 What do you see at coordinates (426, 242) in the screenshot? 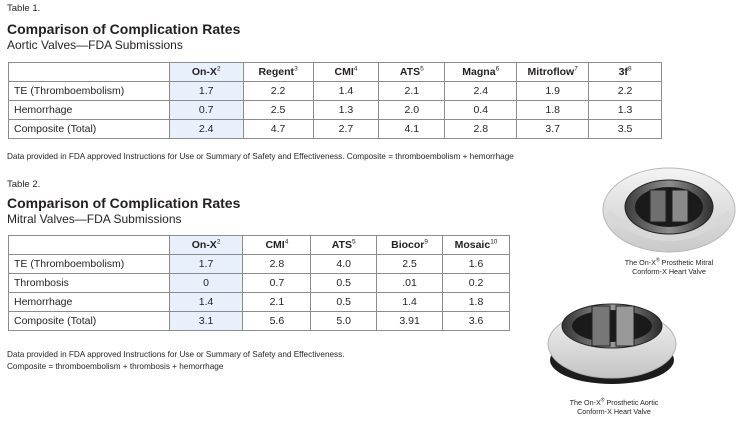
I see `table2-col-ref: 9` at bounding box center [426, 242].